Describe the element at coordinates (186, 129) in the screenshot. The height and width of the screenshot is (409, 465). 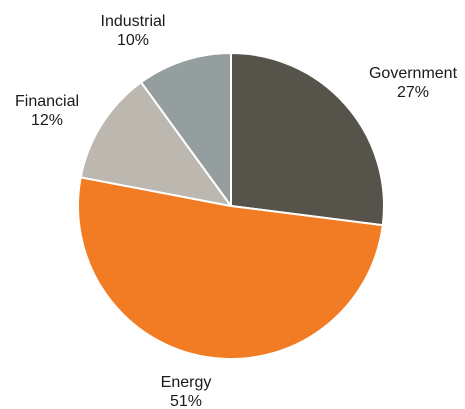
I see `pie-slice-industrial` at that location.